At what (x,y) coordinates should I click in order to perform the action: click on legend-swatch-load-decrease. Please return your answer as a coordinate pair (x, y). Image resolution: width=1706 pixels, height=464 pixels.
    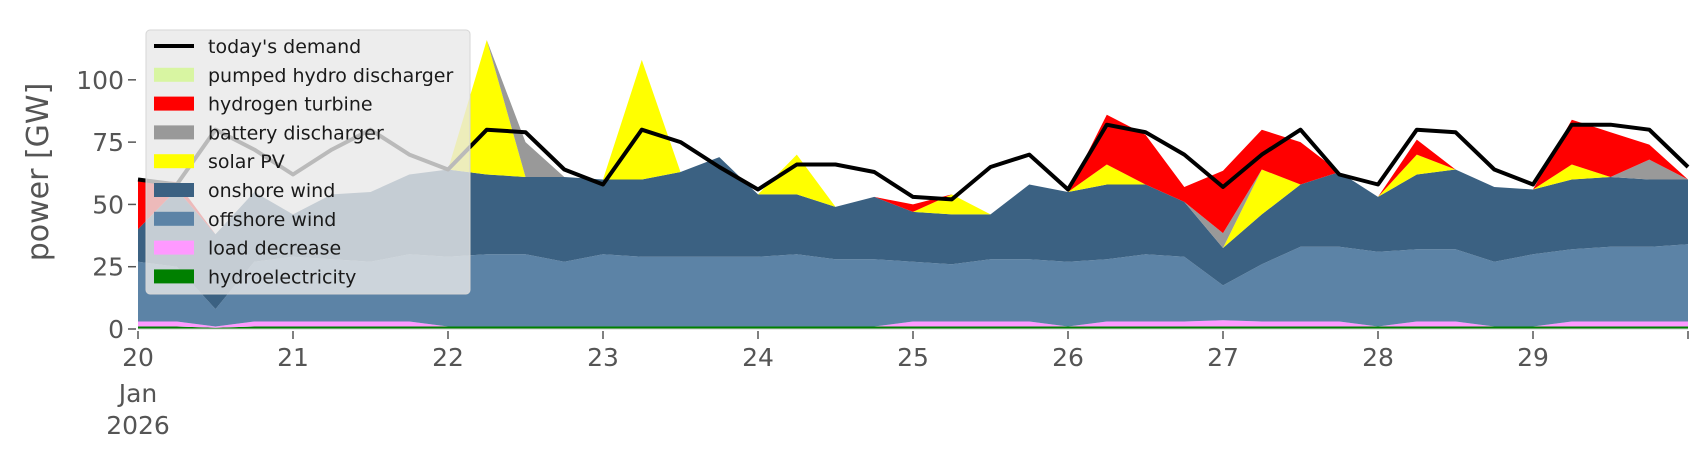
    Looking at the image, I should click on (174, 247).